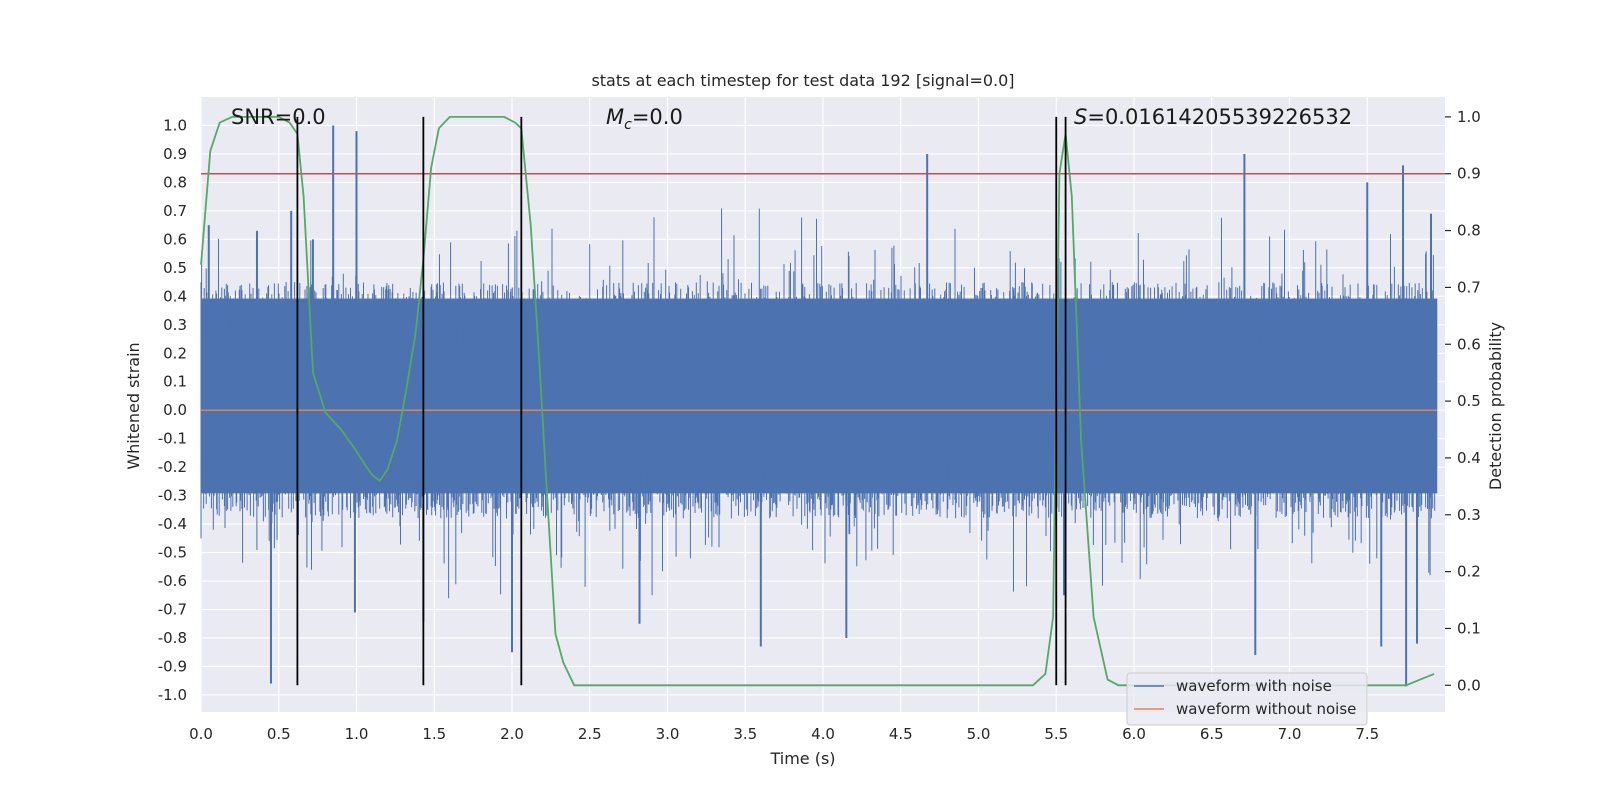 The width and height of the screenshot is (1600, 800). I want to click on legend-box, so click(1247, 699).